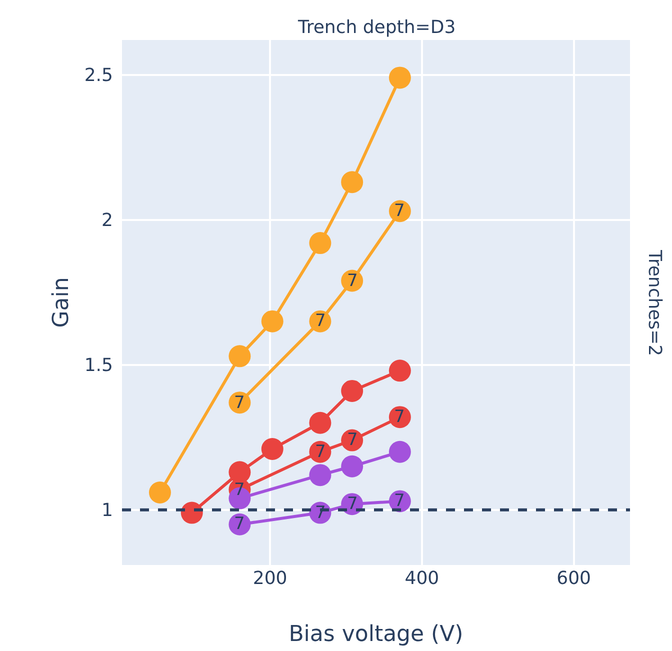 The image size is (672, 651). Describe the element at coordinates (107, 511) in the screenshot. I see `y-tick-label: 1` at that location.